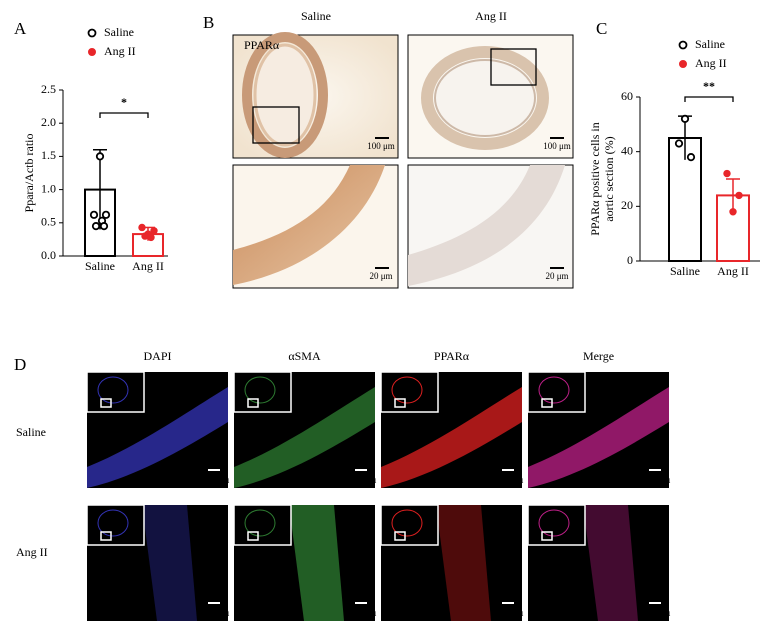 This screenshot has height=629, width=776. Describe the element at coordinates (48, 222) in the screenshot. I see `y-tick-label: 0.5` at that location.